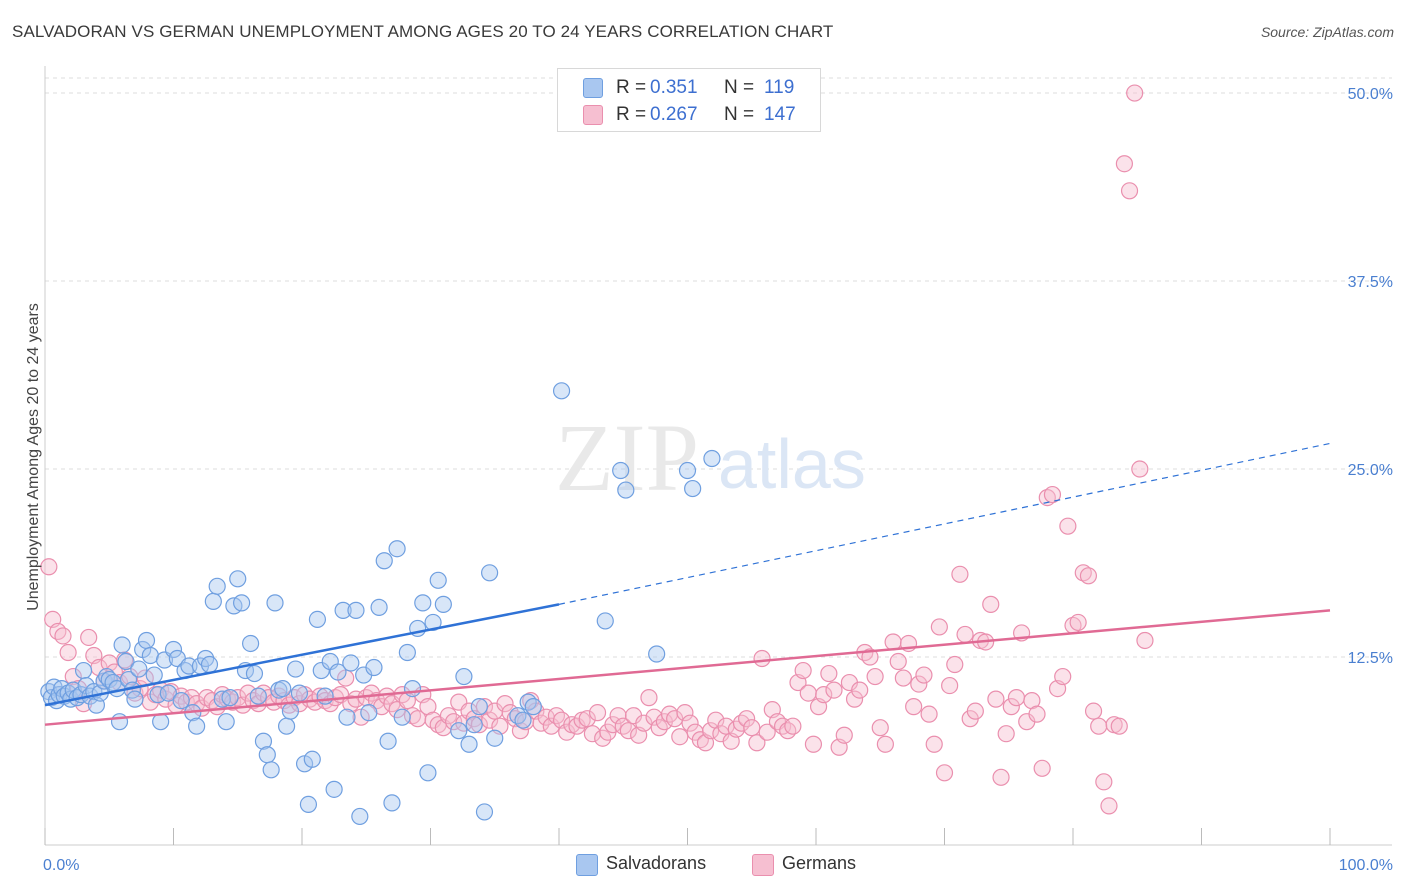 This screenshot has height=892, width=1406. Describe the element at coordinates (61, 865) in the screenshot. I see `x-tick-label: 0.0%` at that location.